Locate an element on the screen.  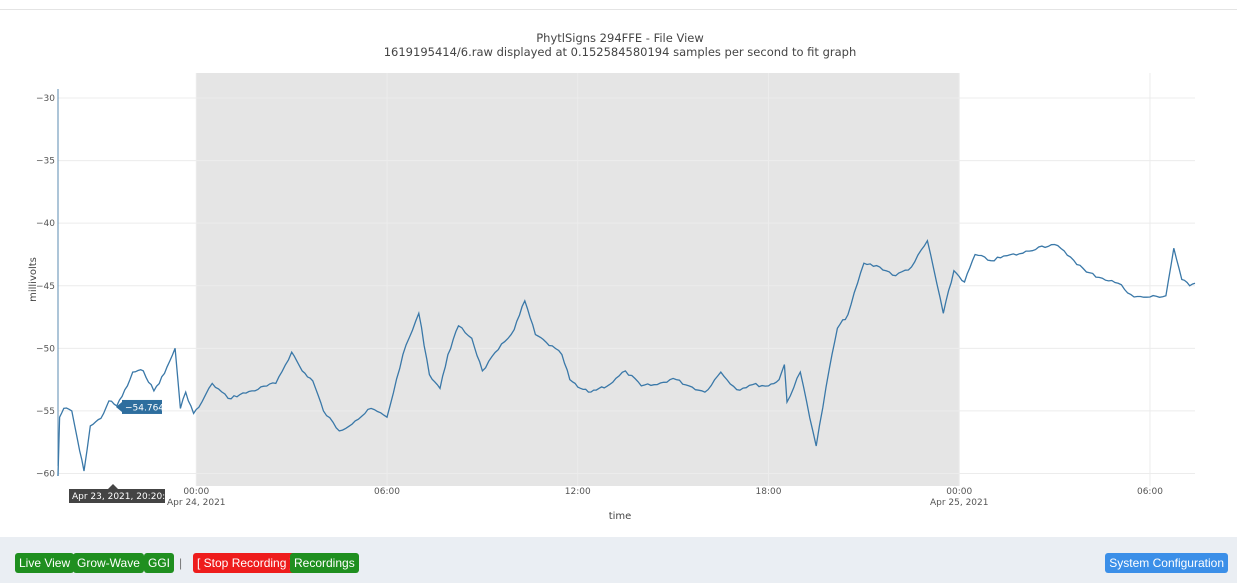
x-tick-date: Apr 24, 2021 is located at coordinates (196, 503).